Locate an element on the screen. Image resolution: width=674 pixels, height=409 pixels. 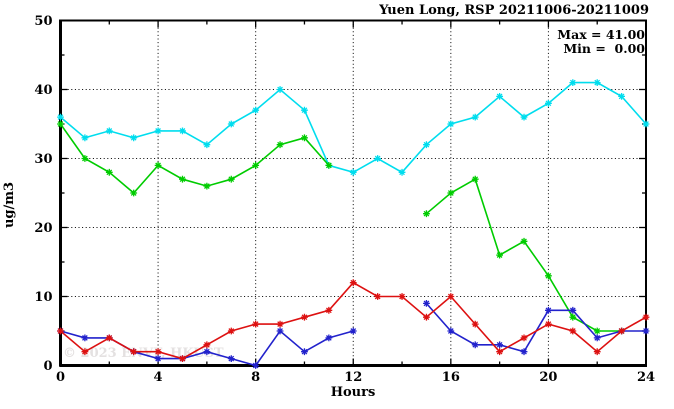
annotation-min: Min = 0.00 is located at coordinates (604, 48).